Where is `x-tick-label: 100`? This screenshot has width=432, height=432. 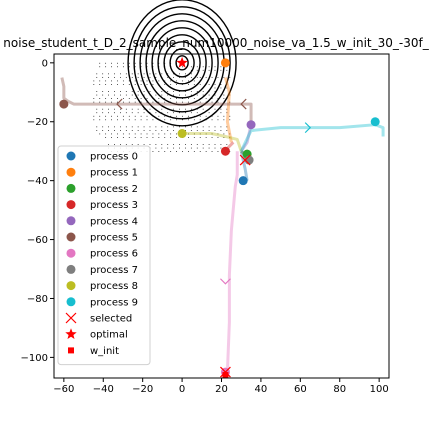
x-tick-label: 100 is located at coordinates (379, 389).